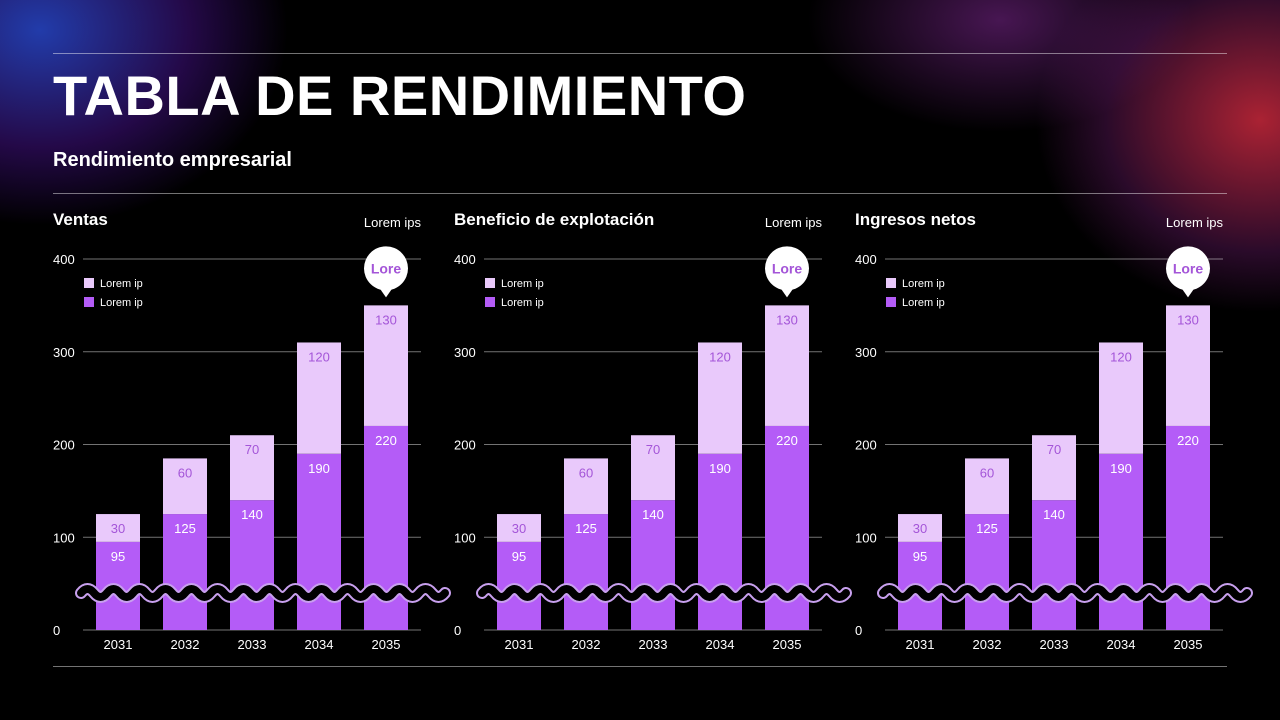 This screenshot has height=720, width=1280. I want to click on y-tick-label: 300, so click(465, 352).